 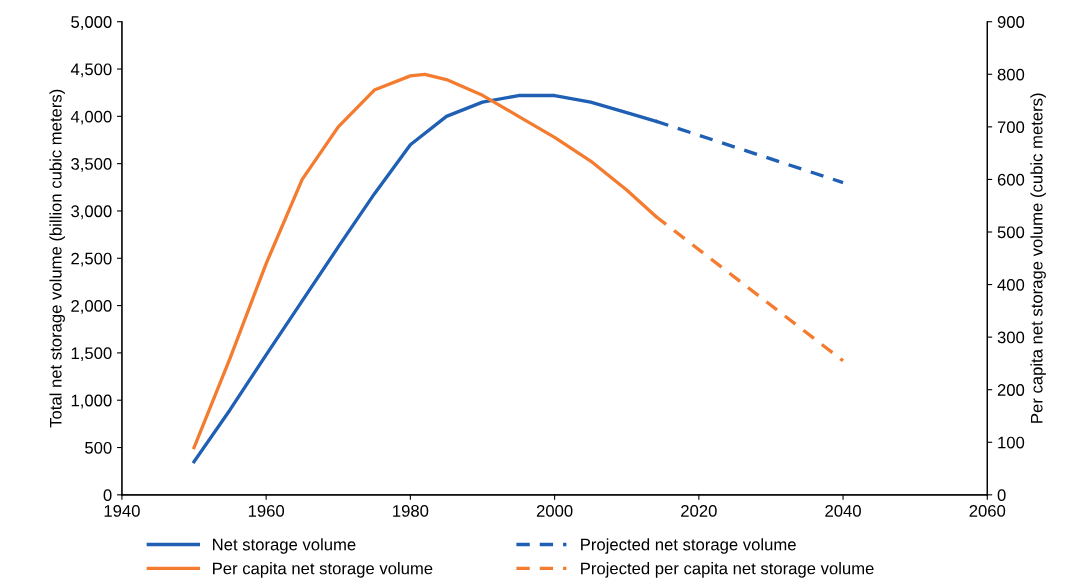 What do you see at coordinates (1001, 495) in the screenshot?
I see `y2-tick-label: 0` at bounding box center [1001, 495].